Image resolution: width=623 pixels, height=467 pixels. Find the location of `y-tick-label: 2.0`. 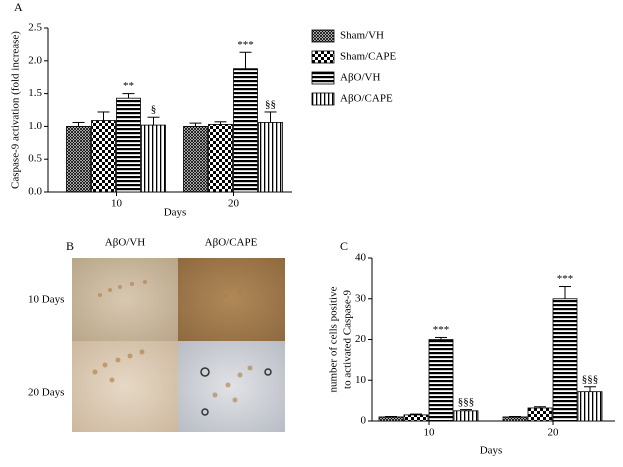

y-tick-label: 2.0 is located at coordinates (35, 60).